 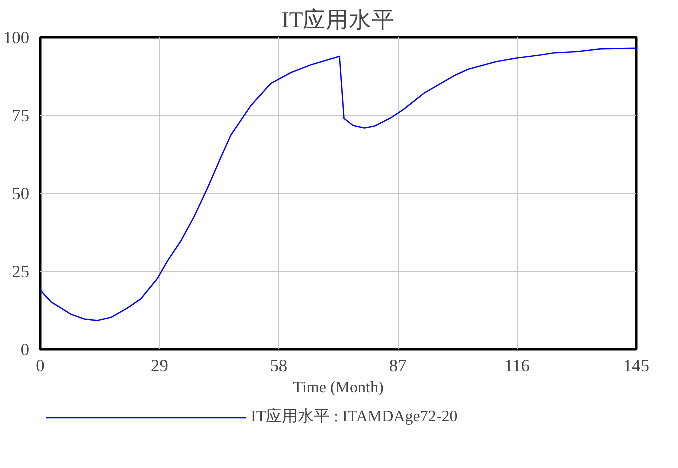 I want to click on y-tick-label: 25, so click(x=21, y=272).